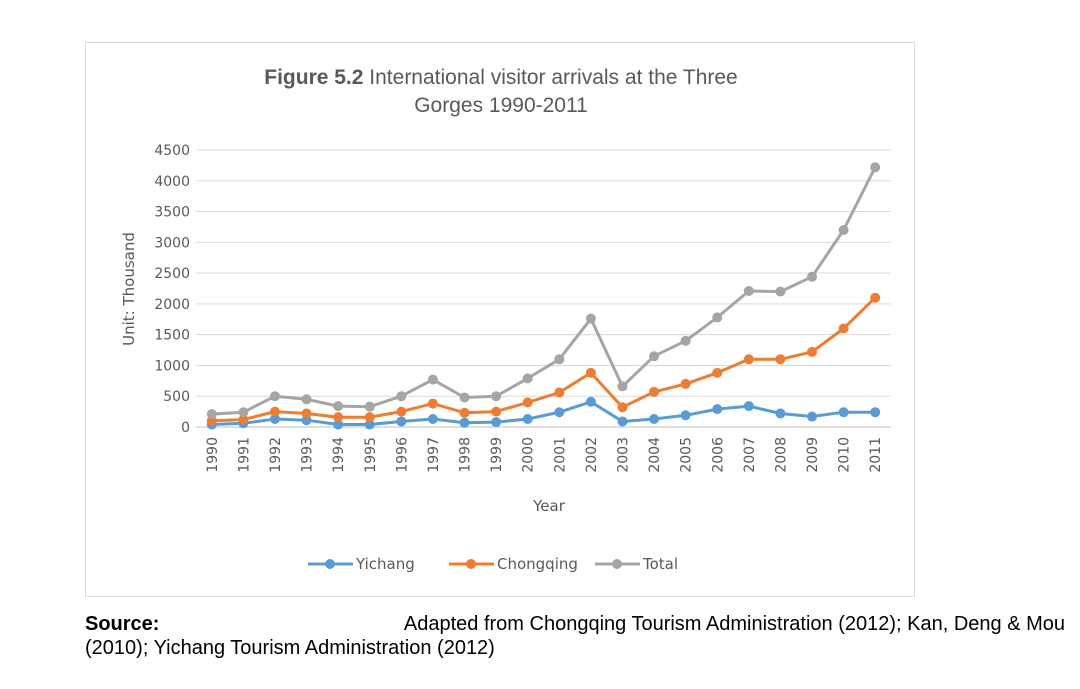 This screenshot has width=1080, height=689. Describe the element at coordinates (172, 243) in the screenshot. I see `y-tick-label: 3000` at that location.